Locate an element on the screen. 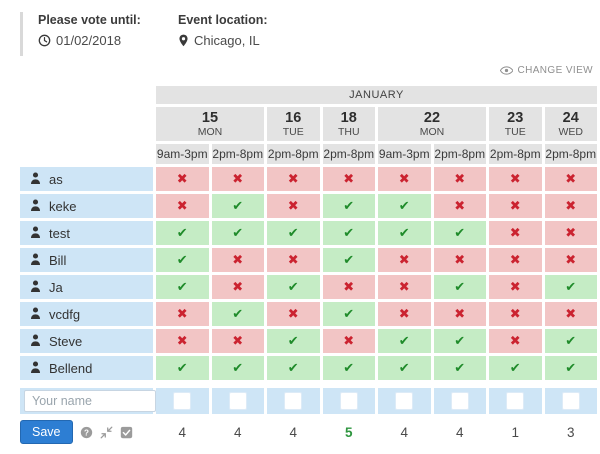 The height and width of the screenshot is (454, 600). name-input-cell is located at coordinates (88, 401).